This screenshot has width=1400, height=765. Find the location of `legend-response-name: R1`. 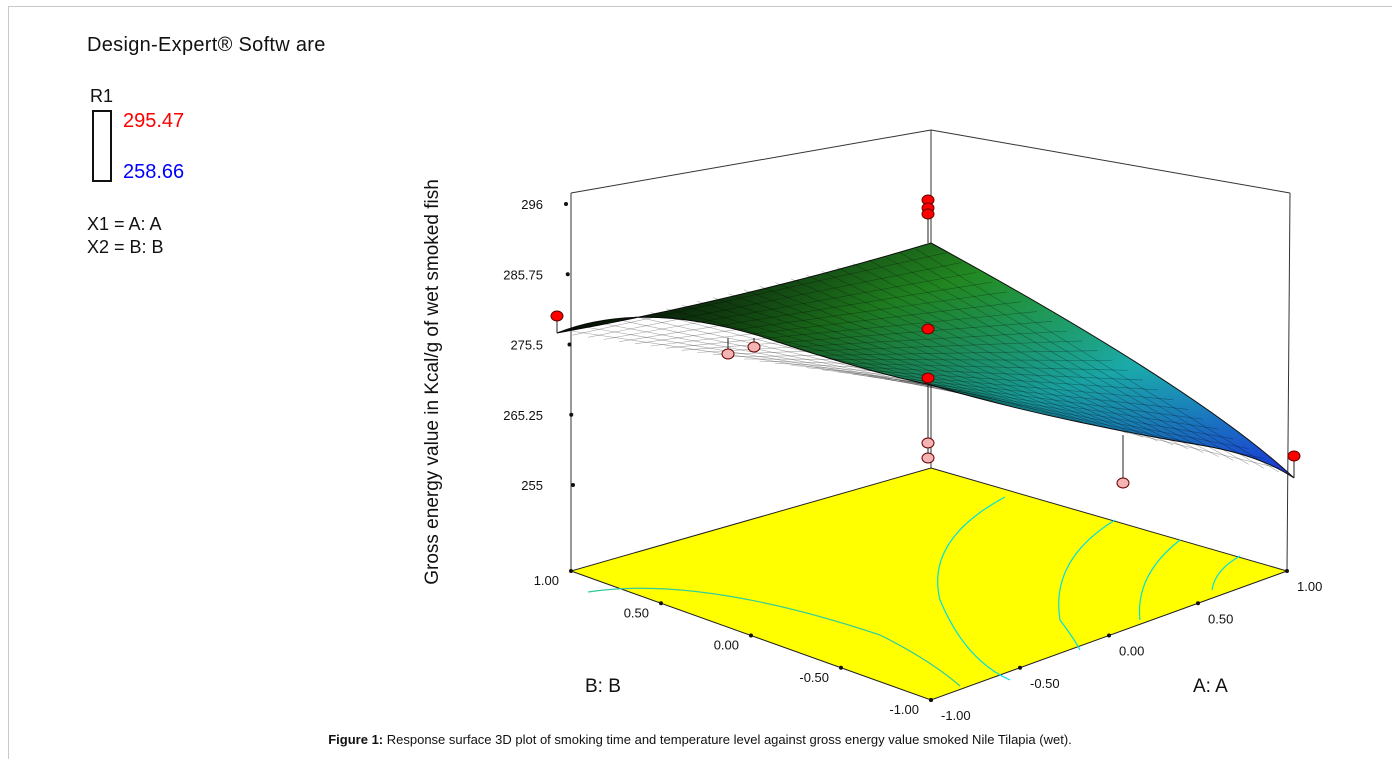

legend-response-name: R1 is located at coordinates (102, 96).